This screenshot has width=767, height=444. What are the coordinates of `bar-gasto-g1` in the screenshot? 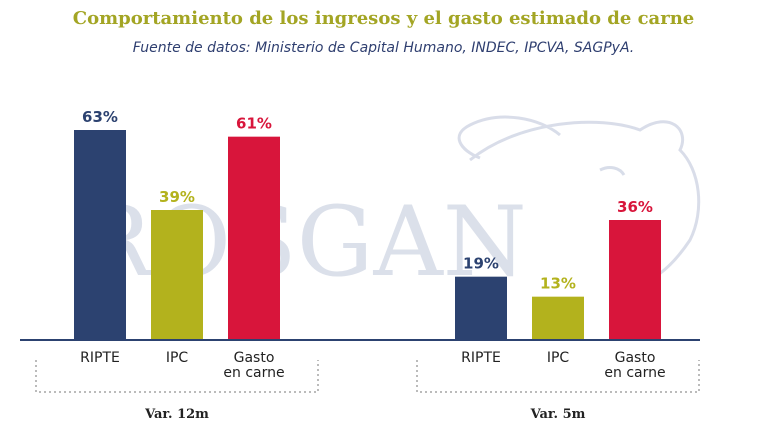 It's located at (635, 280).